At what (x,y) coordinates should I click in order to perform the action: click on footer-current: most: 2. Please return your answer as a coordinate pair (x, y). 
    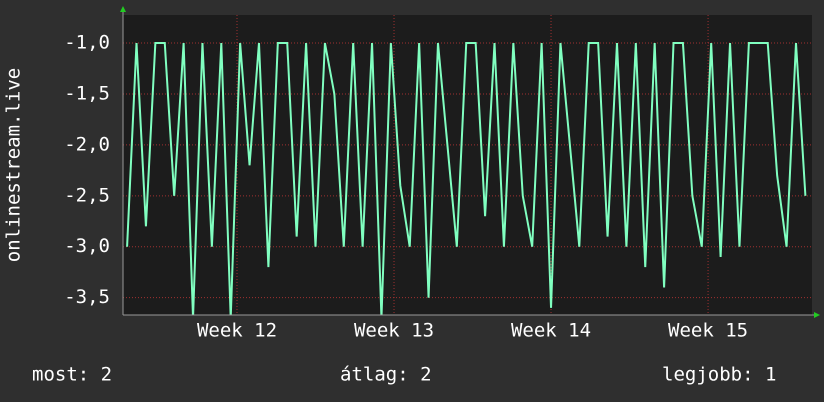
    Looking at the image, I should click on (72, 375).